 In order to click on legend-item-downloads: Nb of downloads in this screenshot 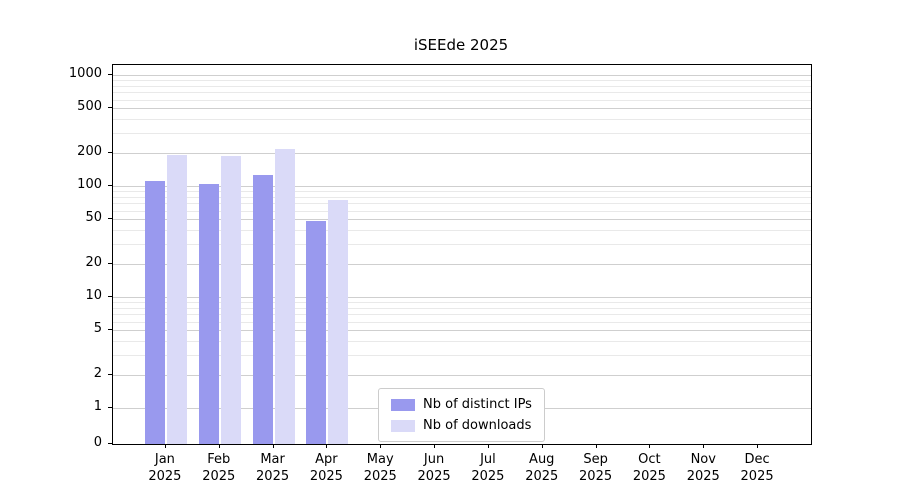, I will do `click(461, 425)`.